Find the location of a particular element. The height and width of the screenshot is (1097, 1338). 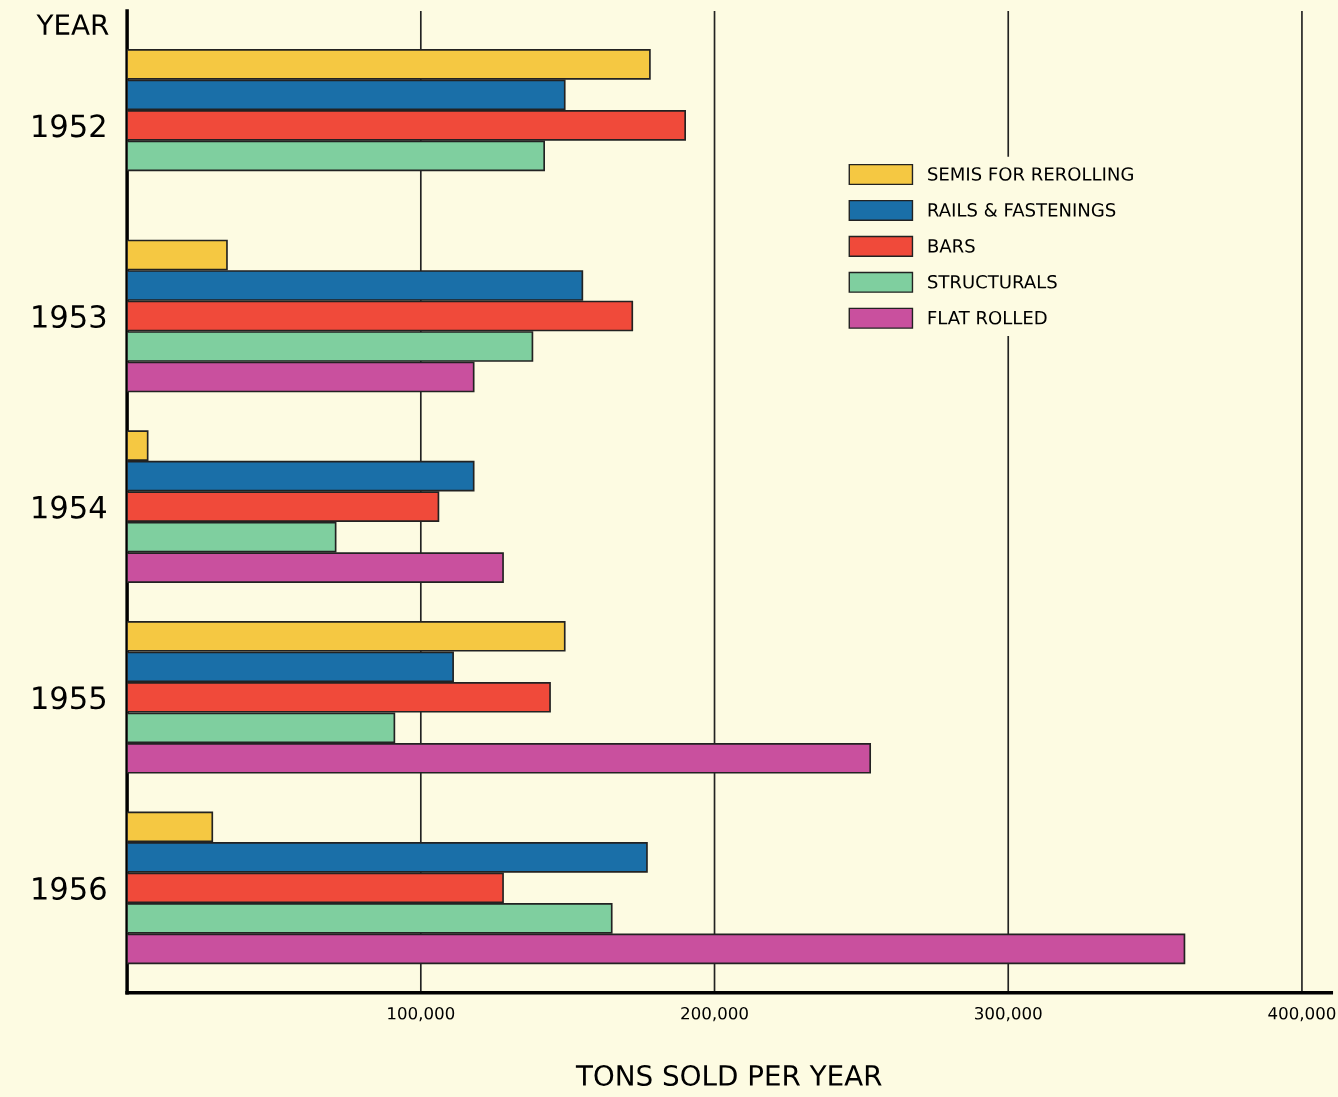

x-tick-label: 300,000 is located at coordinates (1008, 1014).